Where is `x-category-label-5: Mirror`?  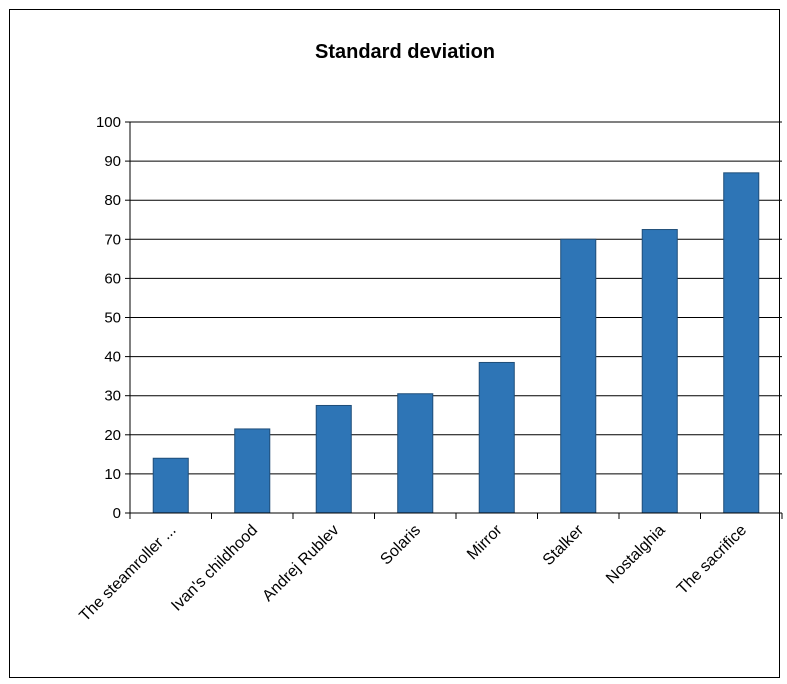 x-category-label-5: Mirror is located at coordinates (485, 542).